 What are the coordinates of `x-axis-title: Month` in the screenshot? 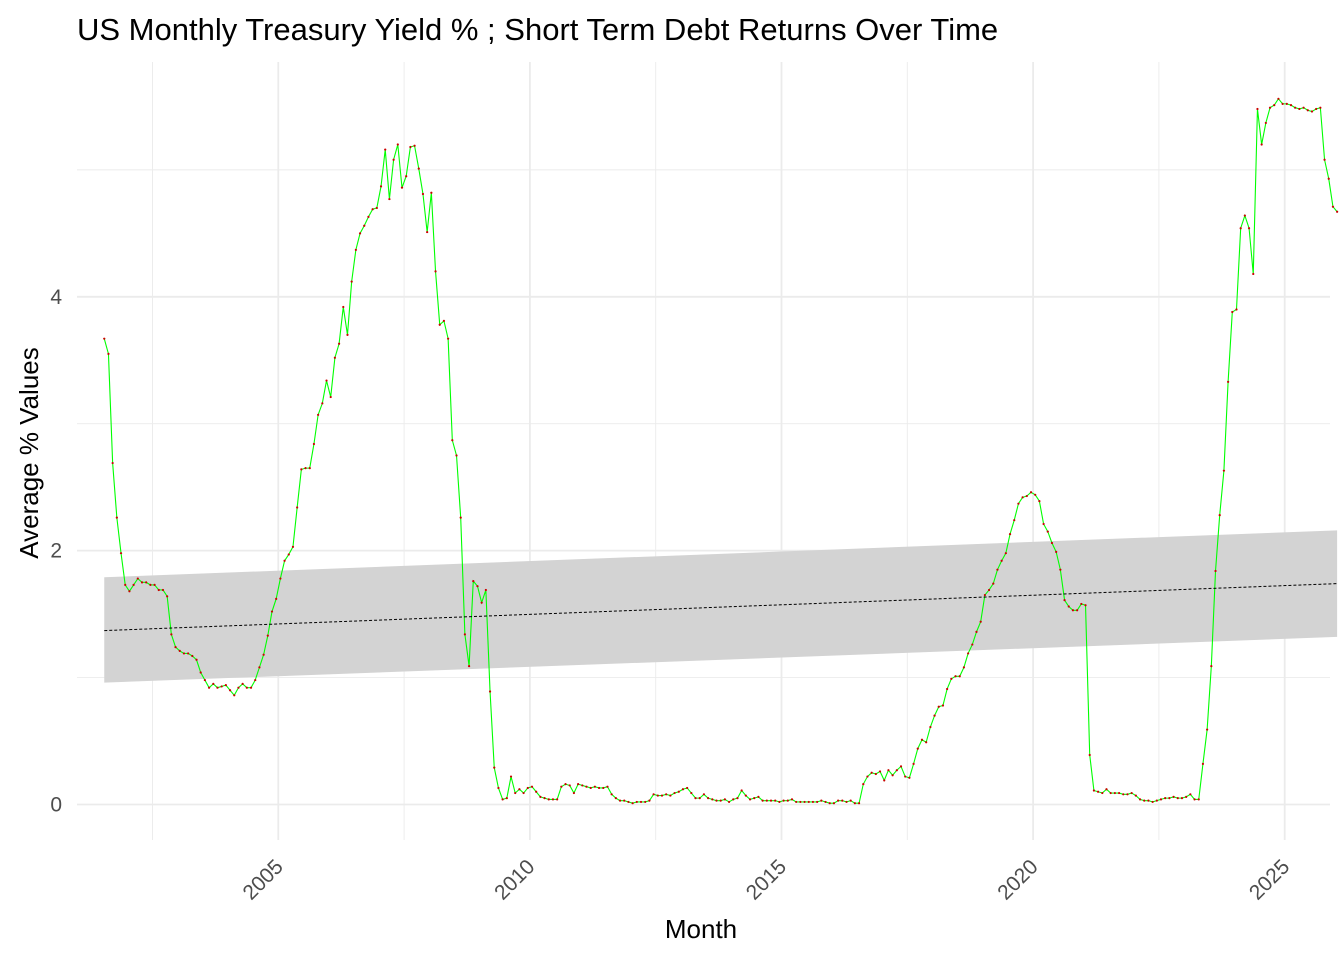 It's located at (701, 929).